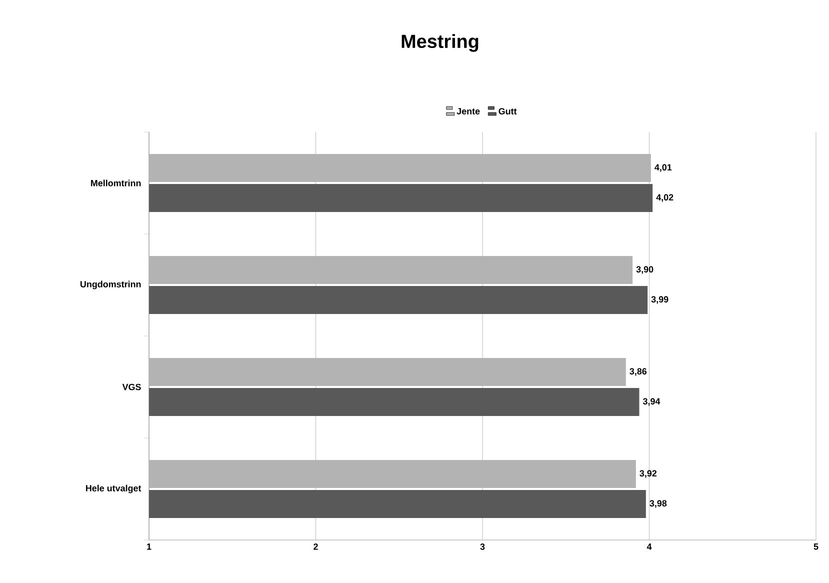 The width and height of the screenshot is (829, 583). Describe the element at coordinates (663, 168) in the screenshot. I see `data-label: 4,01` at that location.